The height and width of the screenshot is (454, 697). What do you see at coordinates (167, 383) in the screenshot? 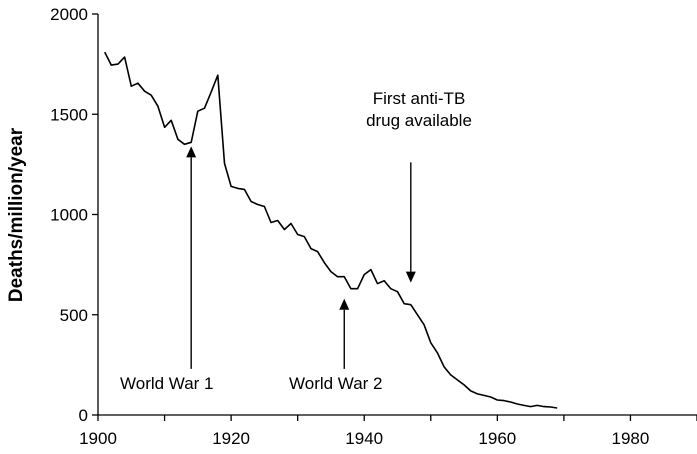
I see `annotation-world-war-1: World War 1` at bounding box center [167, 383].